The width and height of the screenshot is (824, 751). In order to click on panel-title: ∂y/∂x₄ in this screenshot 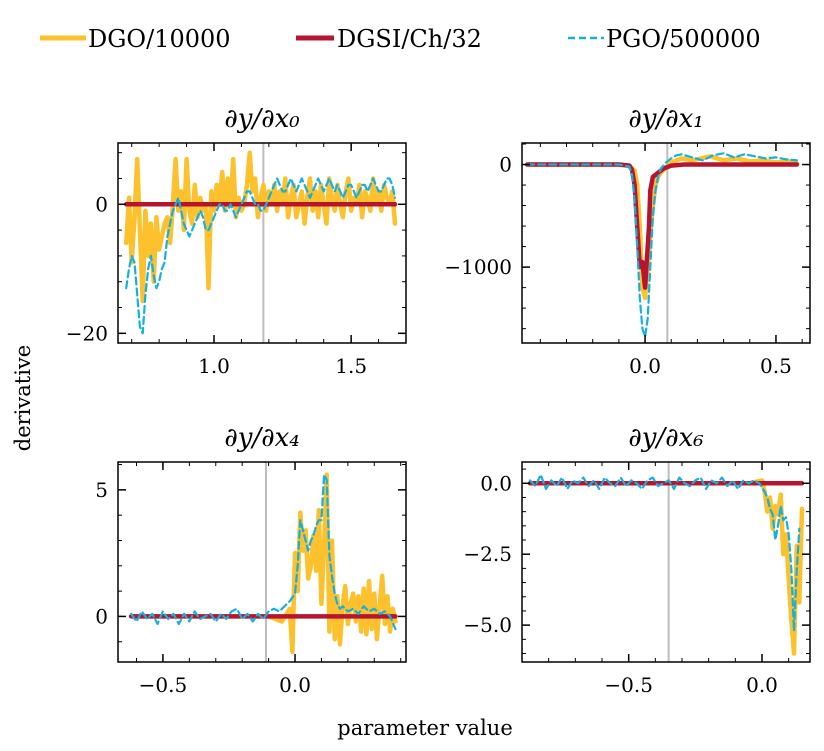, I will do `click(261, 438)`.